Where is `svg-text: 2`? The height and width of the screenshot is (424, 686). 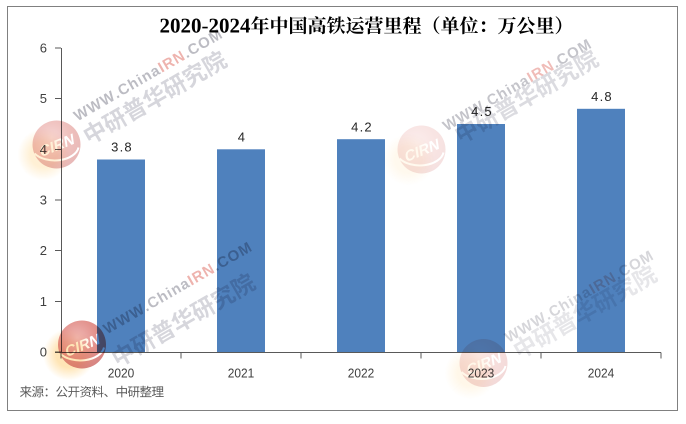
svg-text: 2 is located at coordinates (43, 250).